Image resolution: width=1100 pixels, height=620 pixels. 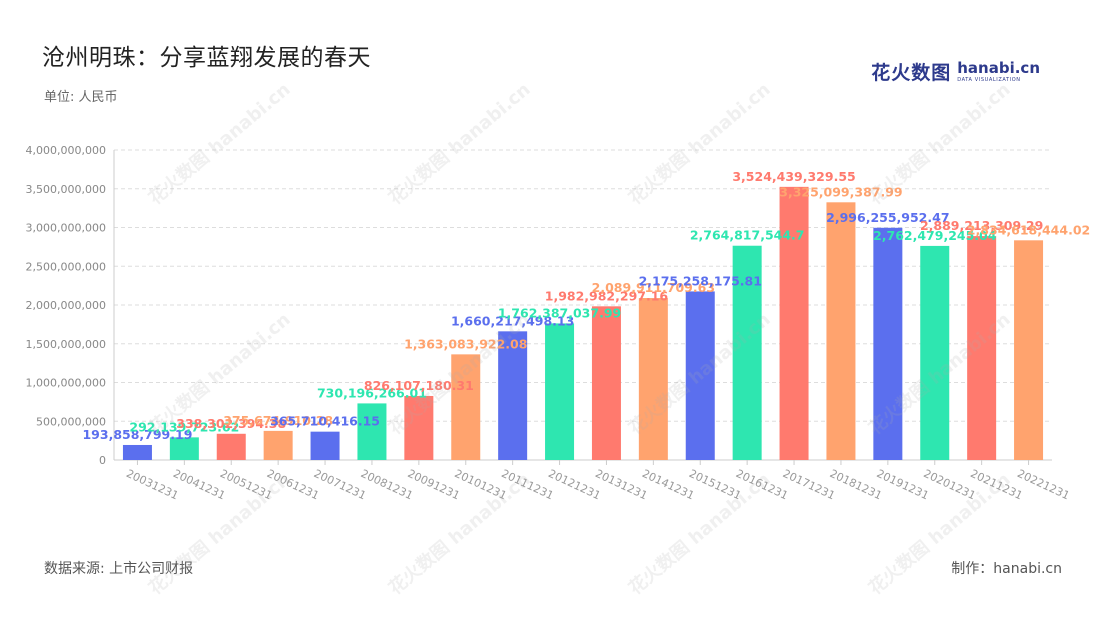 What do you see at coordinates (512, 320) in the screenshot?
I see `data-label: 1,660,217,498.13` at bounding box center [512, 320].